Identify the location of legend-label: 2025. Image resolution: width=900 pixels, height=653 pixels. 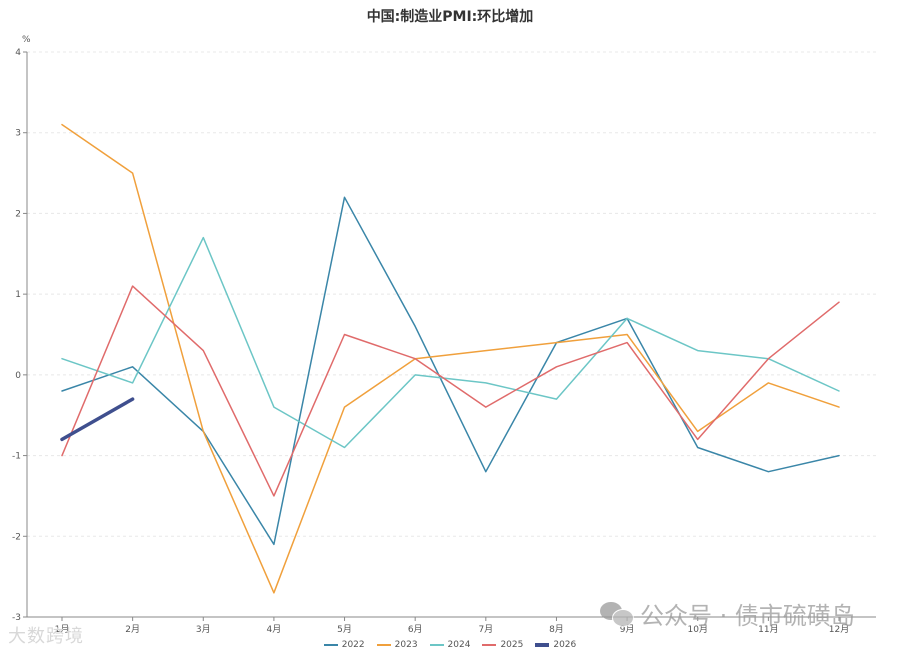
(512, 645).